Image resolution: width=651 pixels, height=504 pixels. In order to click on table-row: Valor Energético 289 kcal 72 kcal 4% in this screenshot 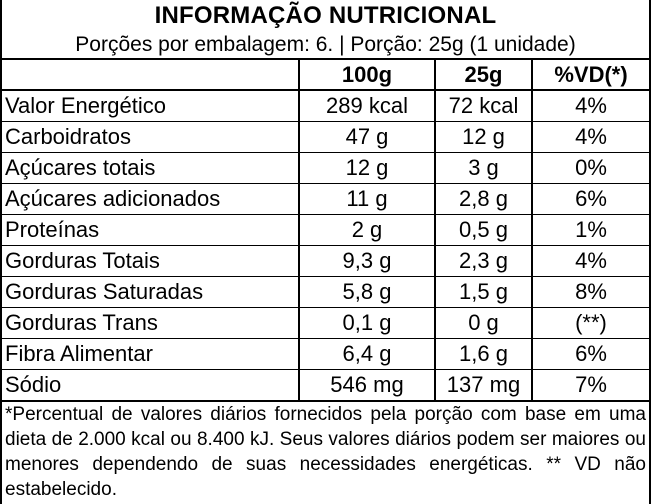, I will do `click(325, 106)`.